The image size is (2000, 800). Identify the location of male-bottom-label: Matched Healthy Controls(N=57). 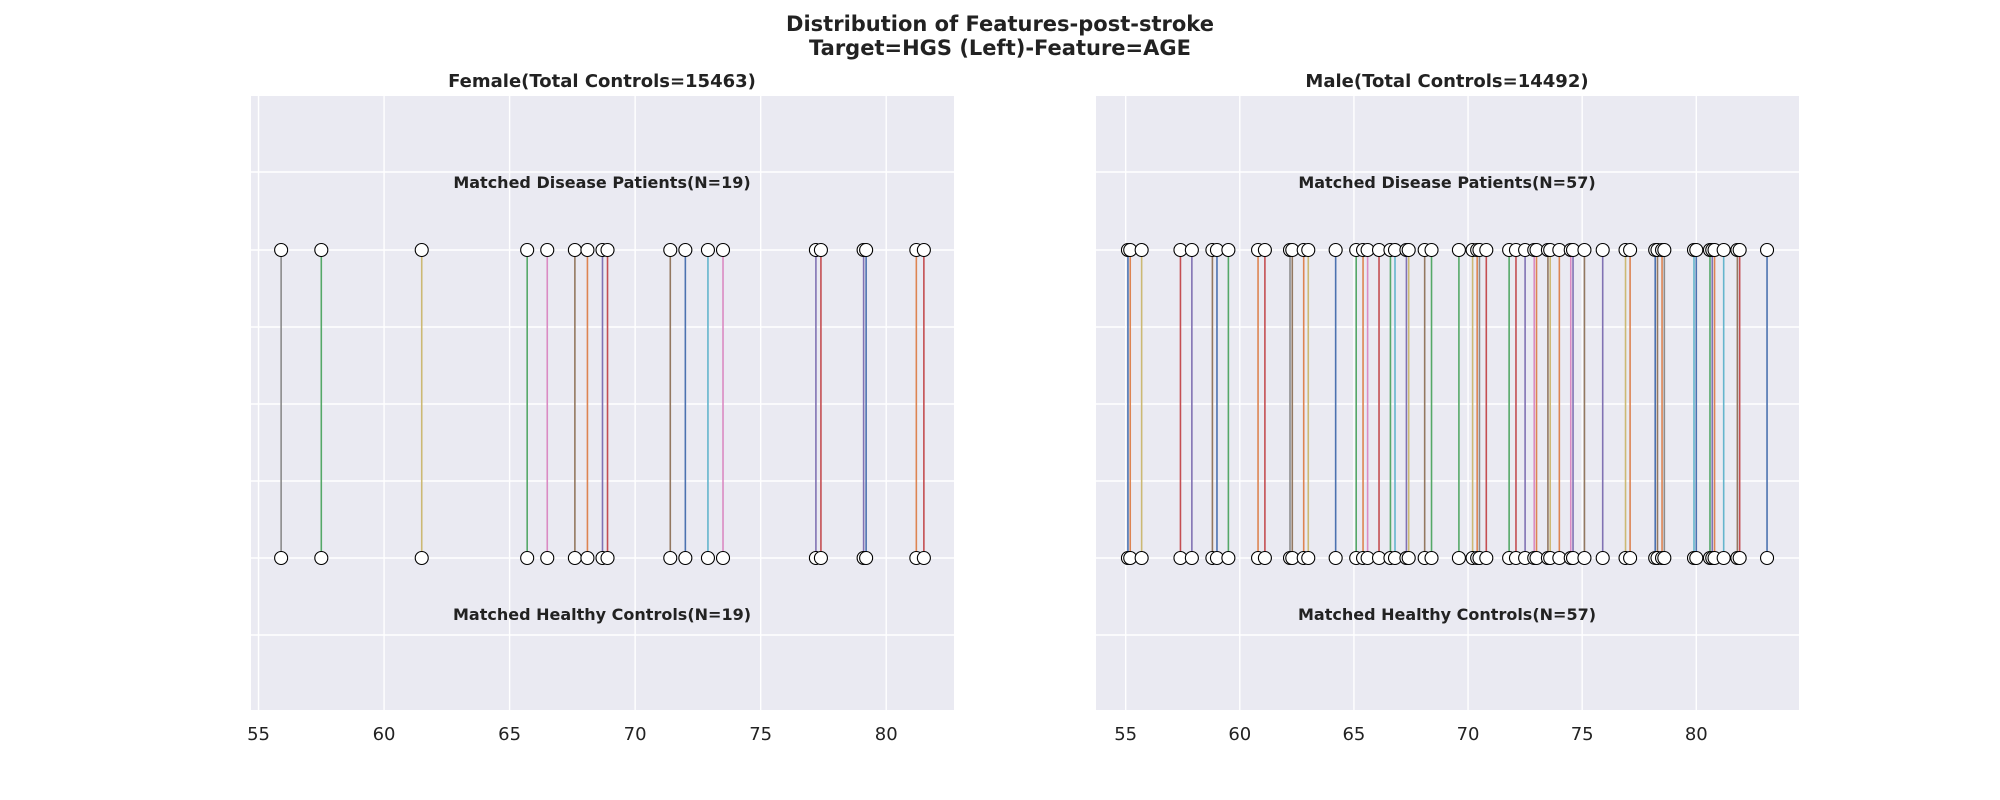
(1447, 614).